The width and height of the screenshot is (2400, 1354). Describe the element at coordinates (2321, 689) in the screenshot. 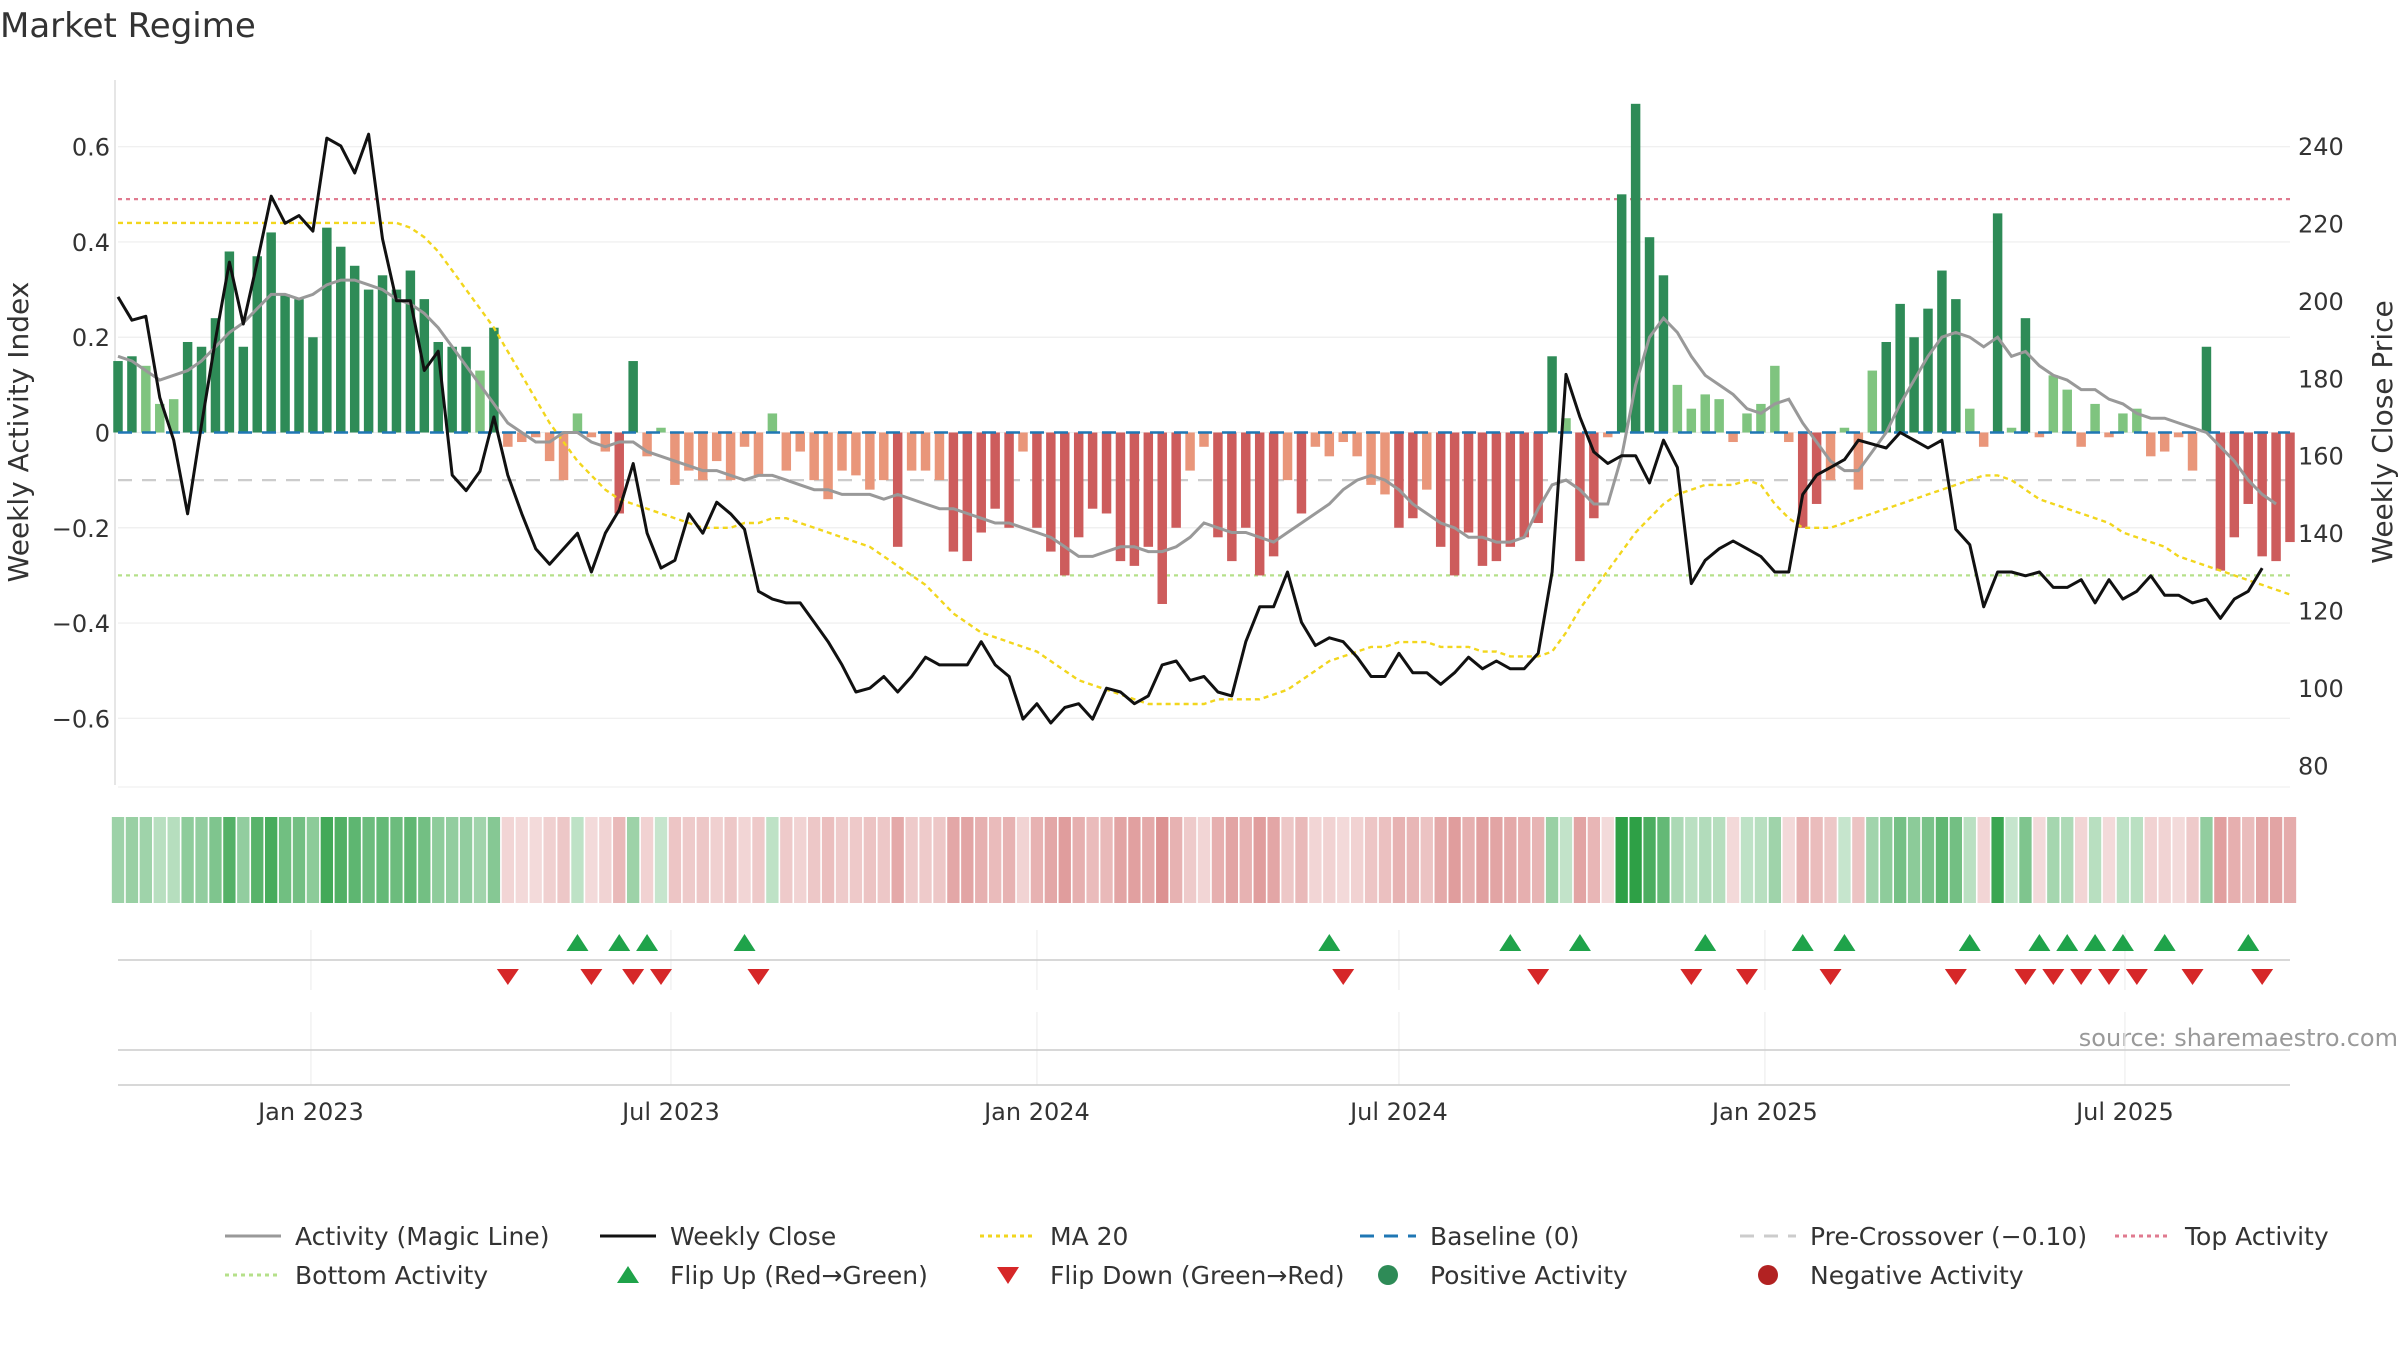

I see `y-tick-right-label: 100` at that location.